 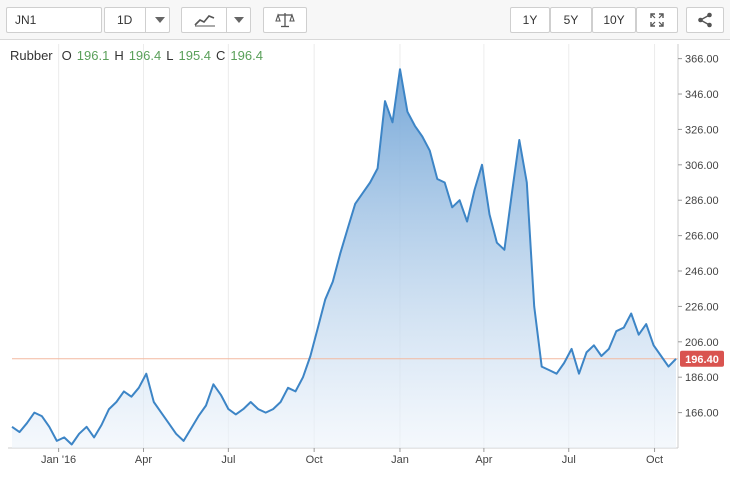 I want to click on compare-button, so click(x=285, y=20).